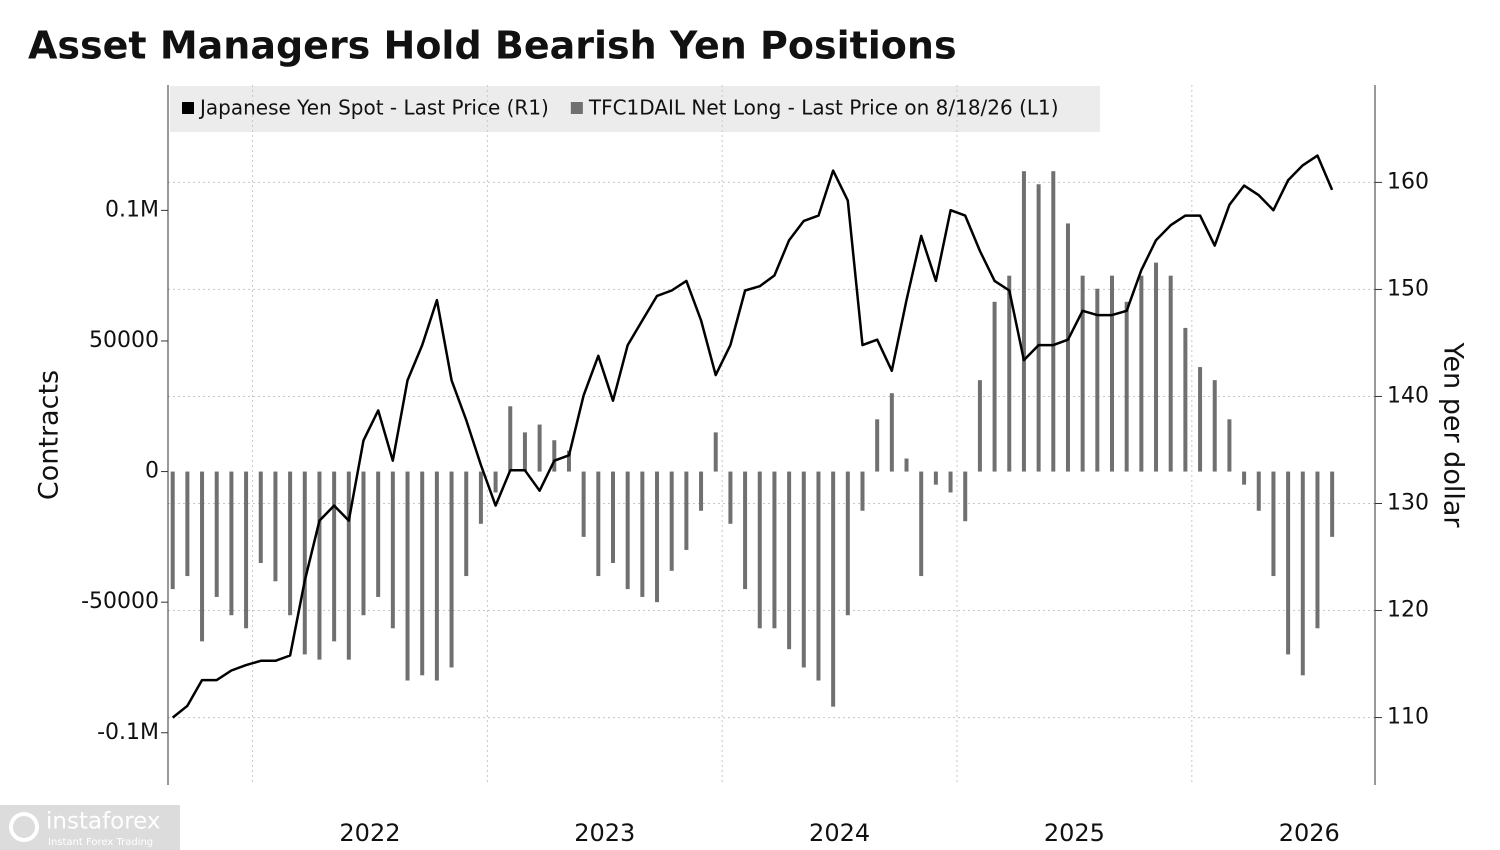 The image size is (1500, 850). Describe the element at coordinates (100, 842) in the screenshot. I see `watermark-tagline: Instant Forex Trading` at that location.